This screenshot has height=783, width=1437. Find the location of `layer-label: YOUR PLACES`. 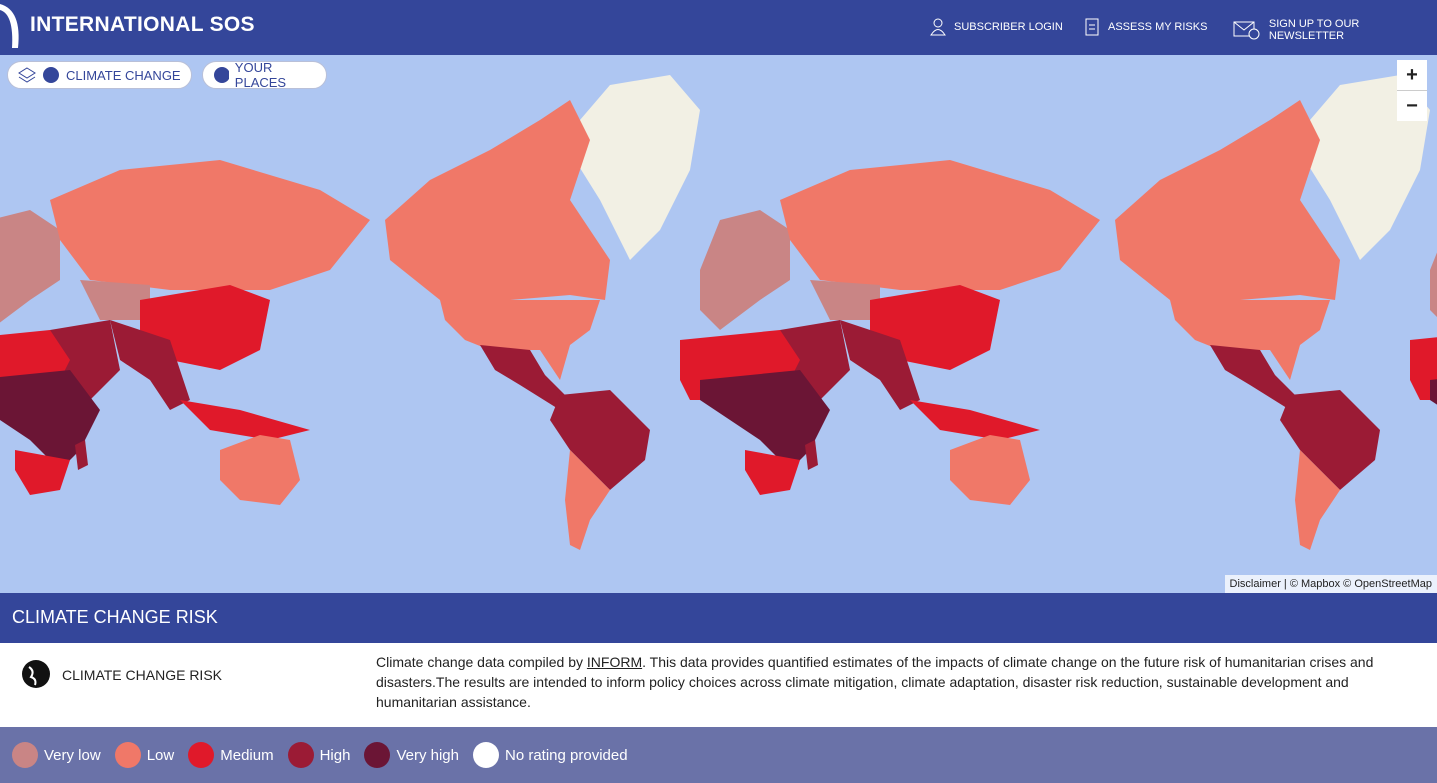

layer-label: YOUR PLACES is located at coordinates (260, 75).